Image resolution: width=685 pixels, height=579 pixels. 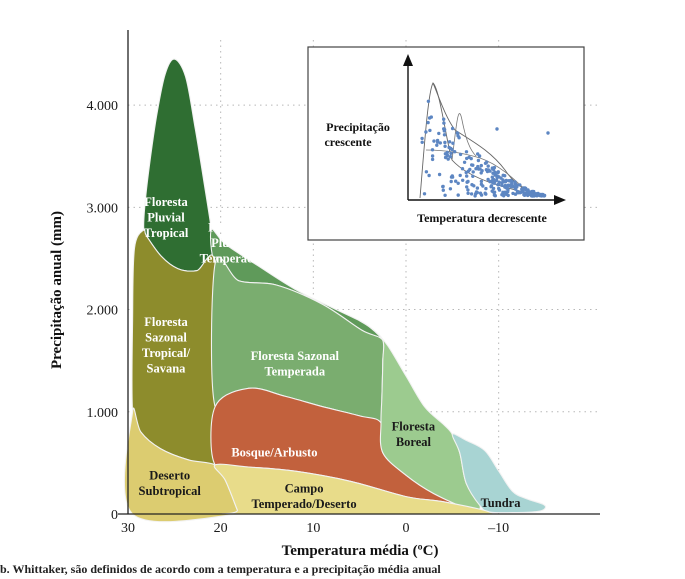 I want to click on x-tick-label: 10, so click(x=313, y=528).